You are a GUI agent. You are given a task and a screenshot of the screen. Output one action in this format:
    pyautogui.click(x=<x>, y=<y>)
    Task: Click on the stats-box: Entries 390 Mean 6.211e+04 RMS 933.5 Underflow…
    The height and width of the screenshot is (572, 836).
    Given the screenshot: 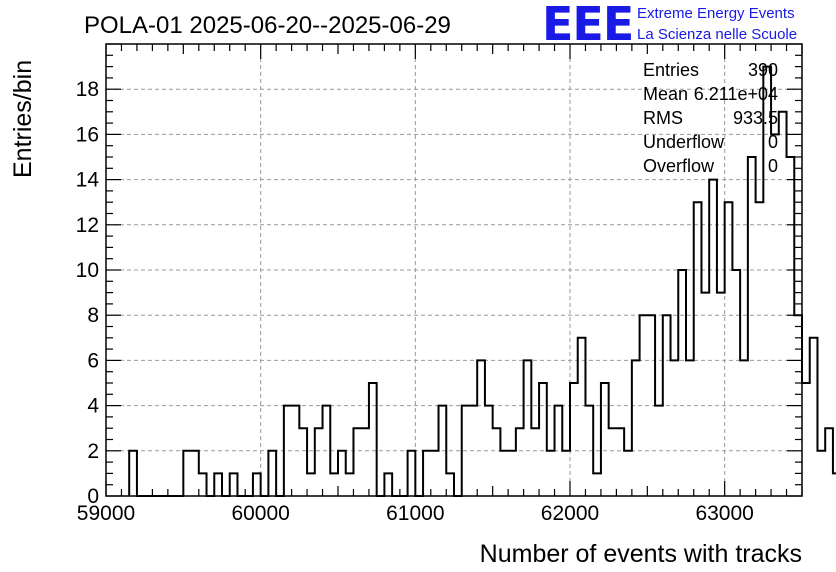 What is the action you would take?
    pyautogui.click(x=710, y=118)
    